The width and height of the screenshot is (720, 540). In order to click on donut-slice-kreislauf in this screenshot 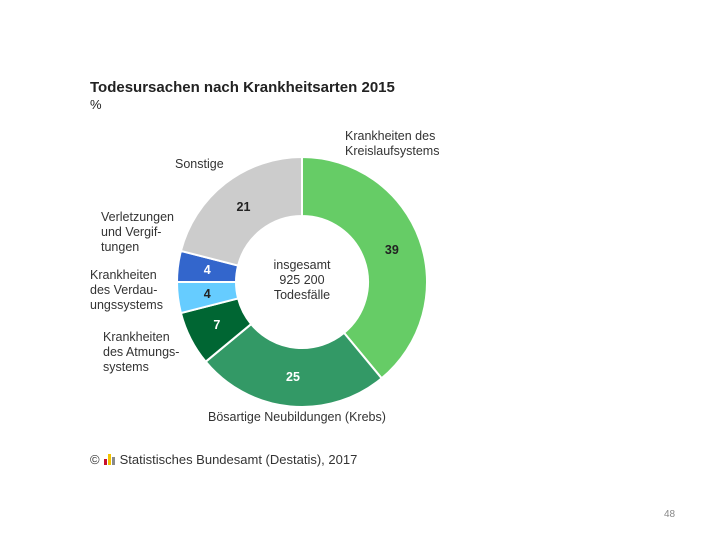, I will do `click(364, 267)`.